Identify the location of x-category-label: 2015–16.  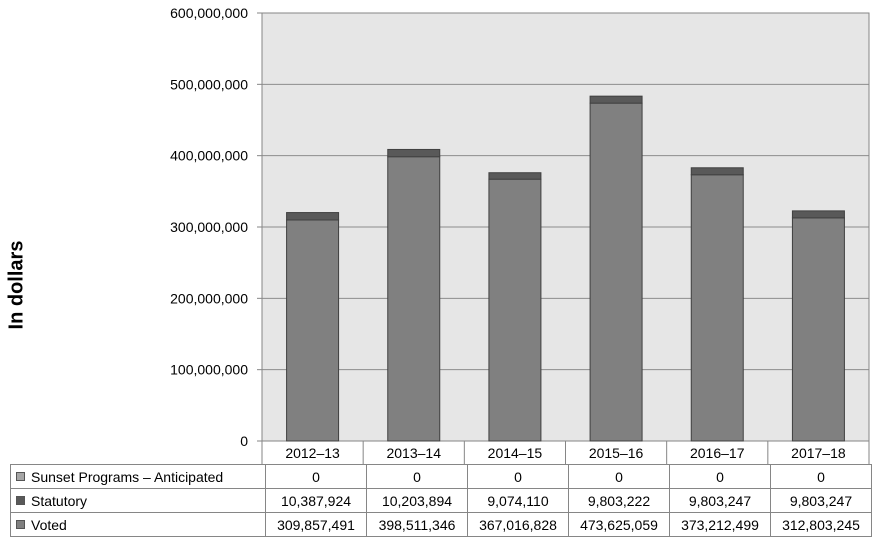
(616, 453).